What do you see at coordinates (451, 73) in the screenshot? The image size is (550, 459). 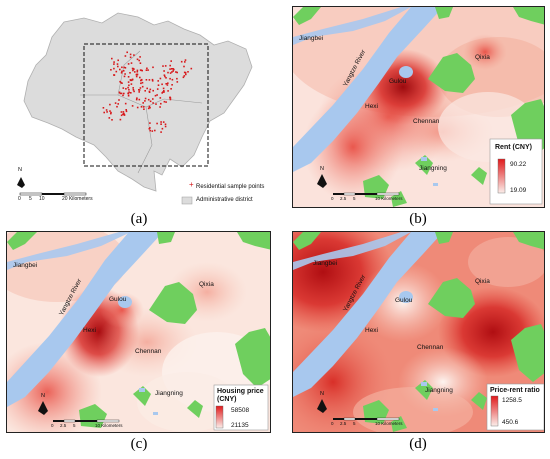 I see `zijin-mountain` at bounding box center [451, 73].